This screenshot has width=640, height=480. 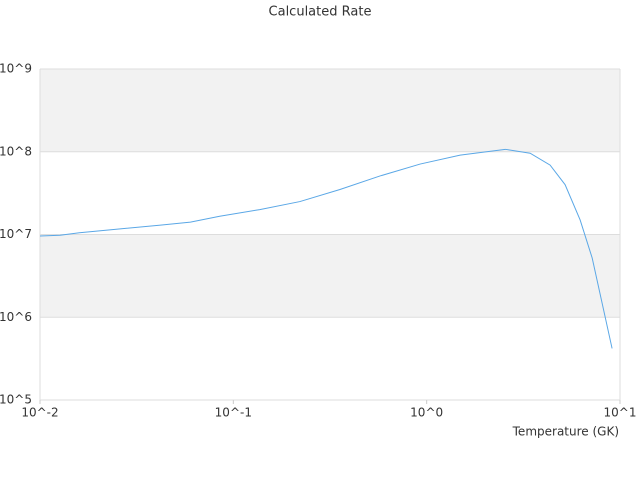 I want to click on y-tick-label: 10^7, so click(x=16, y=234).